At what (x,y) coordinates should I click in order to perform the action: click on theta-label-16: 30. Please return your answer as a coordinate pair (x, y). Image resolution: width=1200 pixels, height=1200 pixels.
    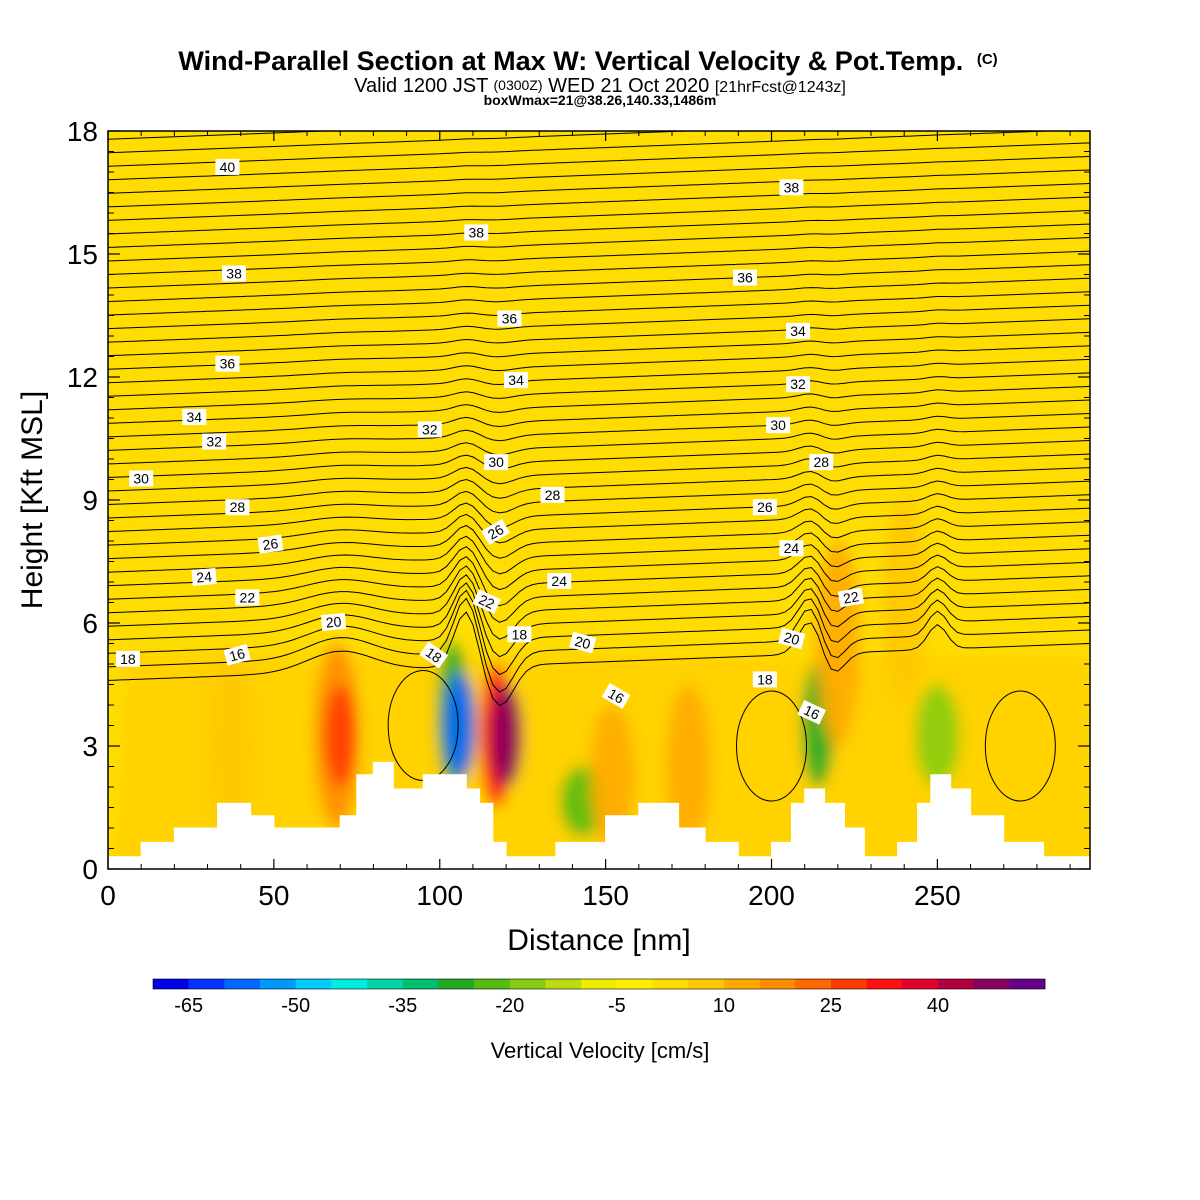
    Looking at the image, I should click on (778, 425).